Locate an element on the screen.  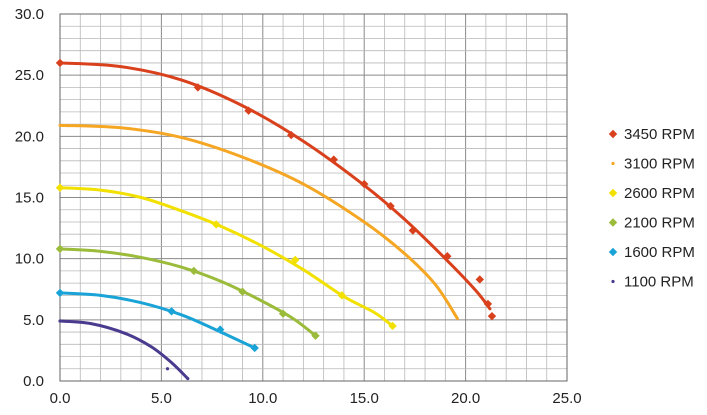
legend-marker-1100-rpm is located at coordinates (613, 281).